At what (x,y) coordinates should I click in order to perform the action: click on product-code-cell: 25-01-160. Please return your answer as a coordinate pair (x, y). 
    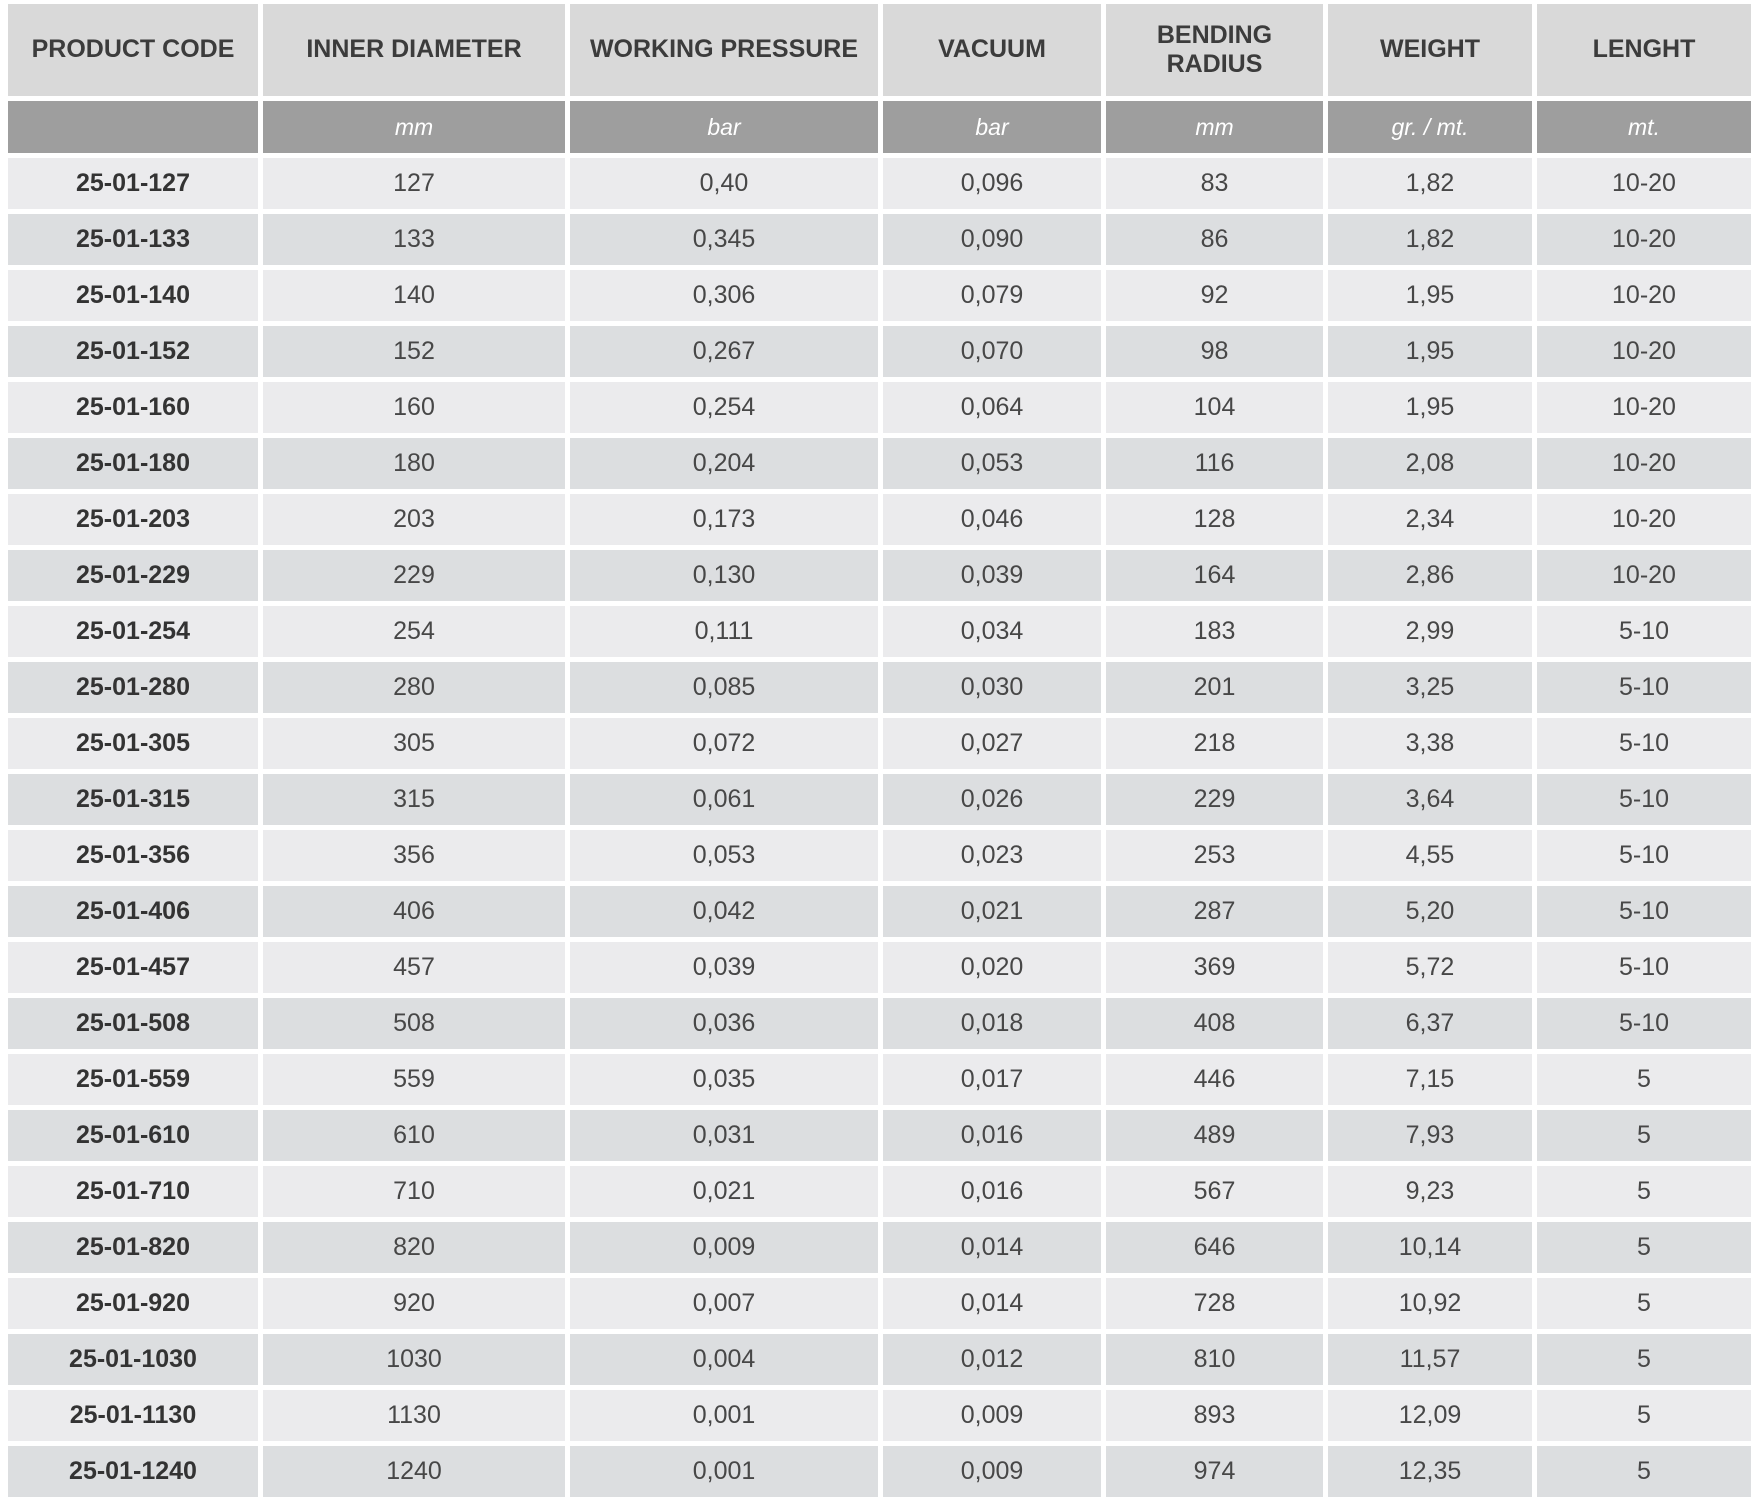
    Looking at the image, I should click on (133, 407).